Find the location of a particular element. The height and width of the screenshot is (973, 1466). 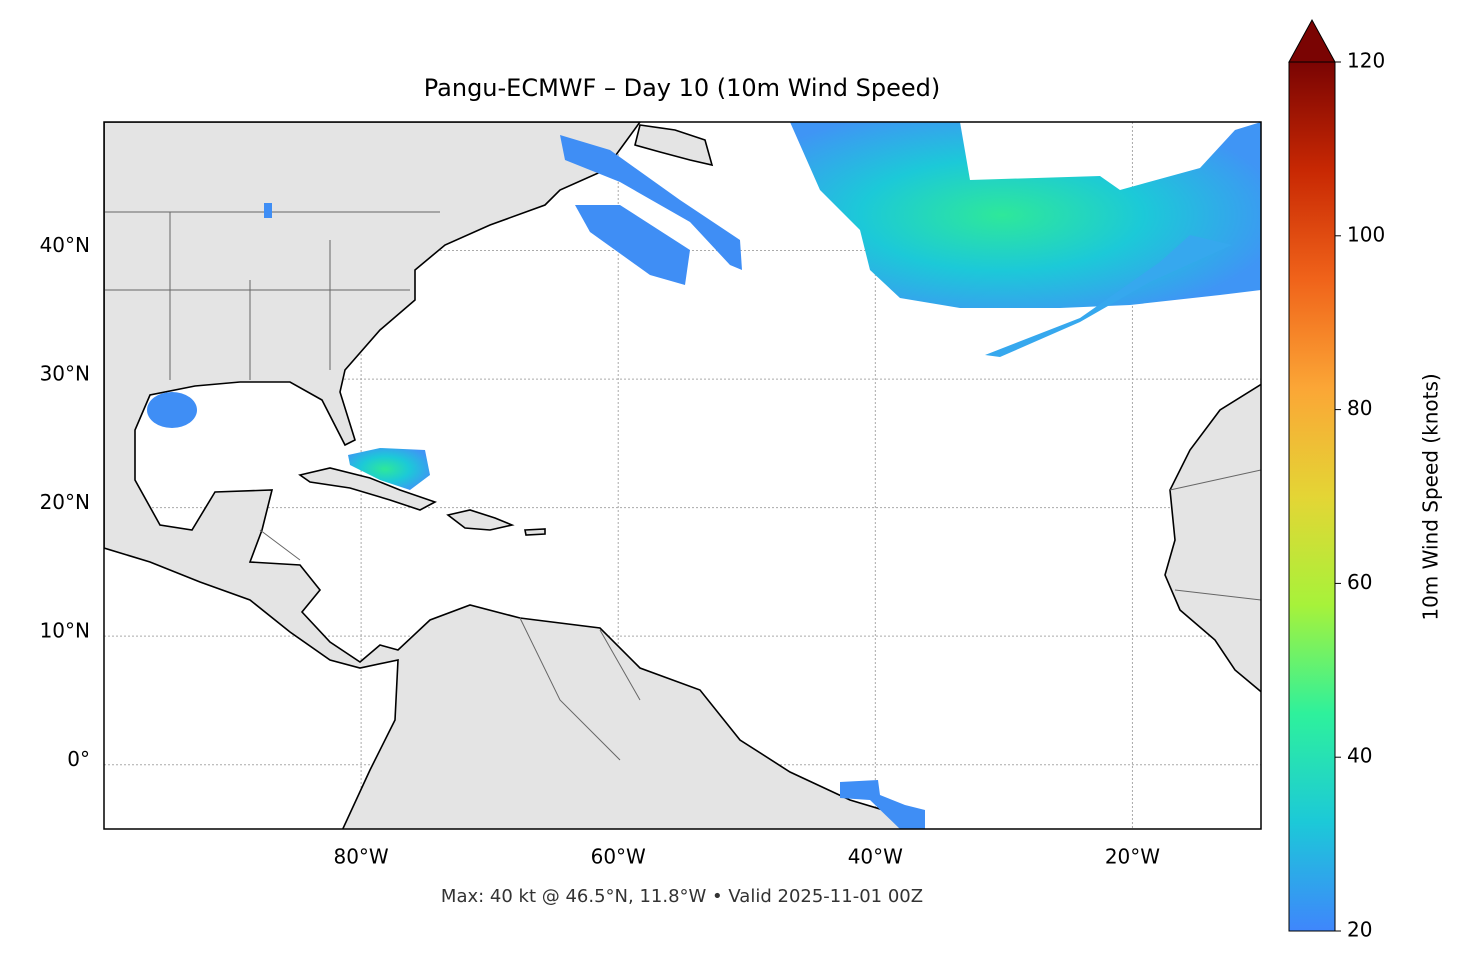

colorbar-tick-label: 120 is located at coordinates (1366, 61).